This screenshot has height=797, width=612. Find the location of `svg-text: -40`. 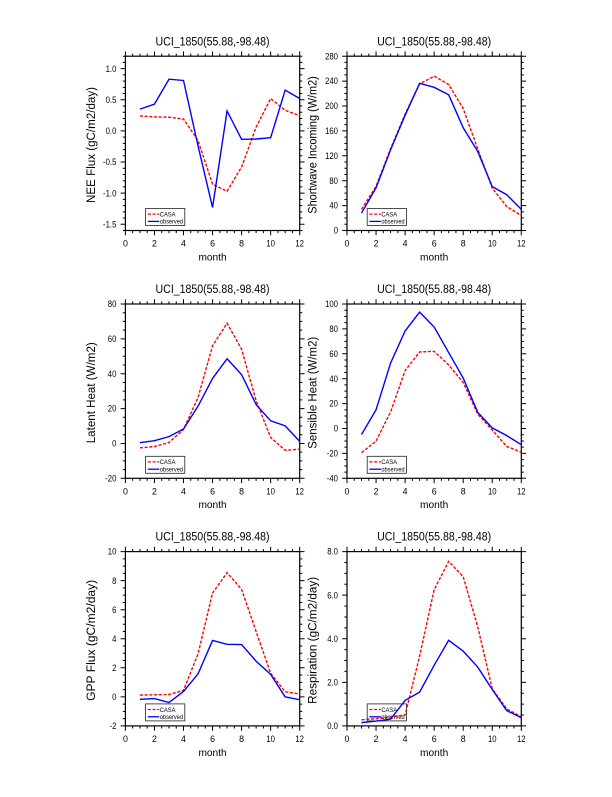

svg-text: -40 is located at coordinates (332, 478).